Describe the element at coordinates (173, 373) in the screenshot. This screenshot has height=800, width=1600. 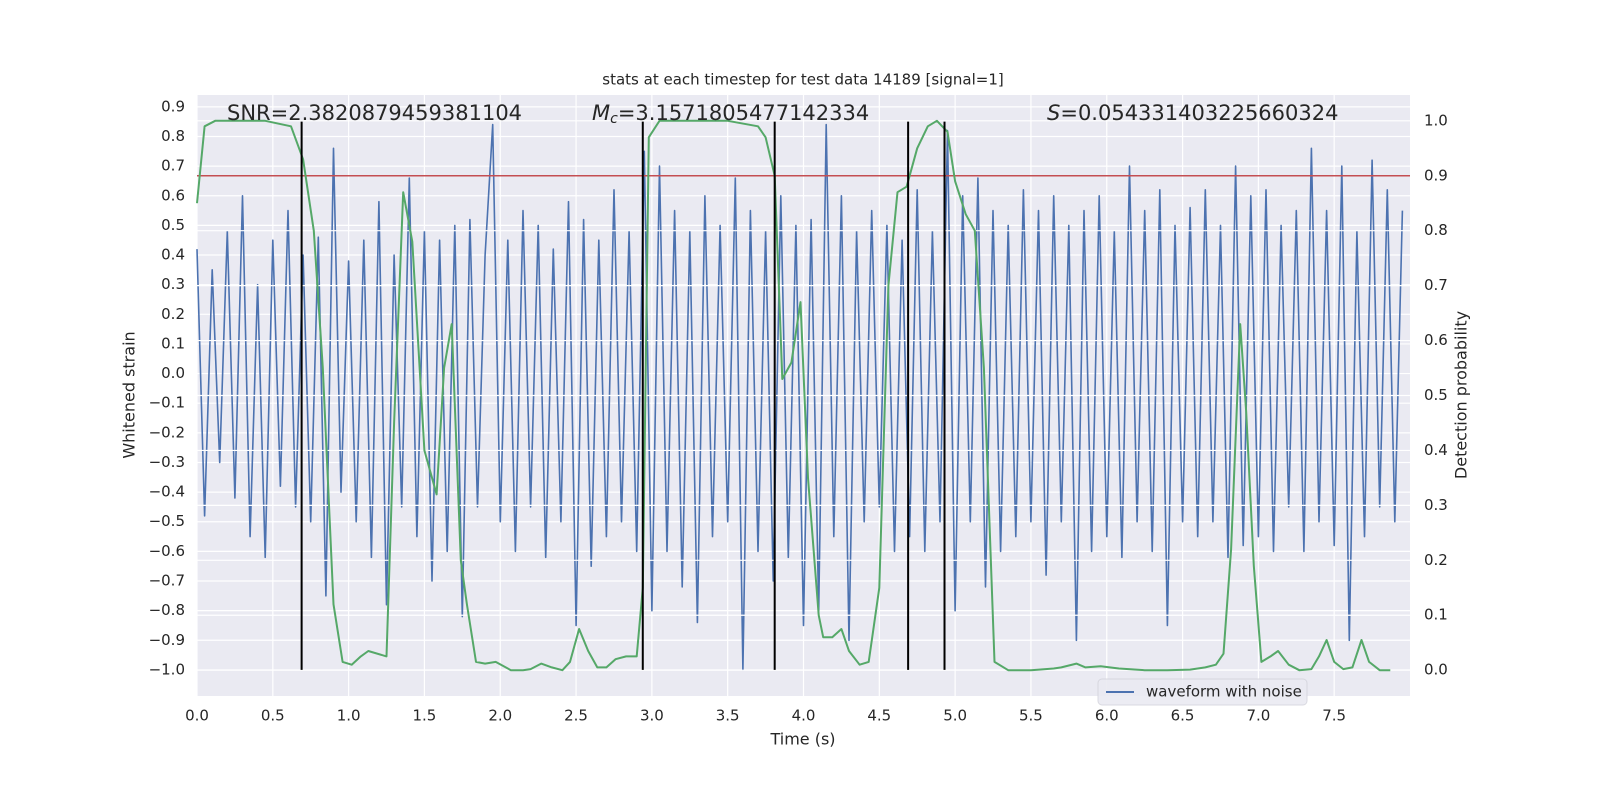
I see `y-tick-label: 0.0` at that location.